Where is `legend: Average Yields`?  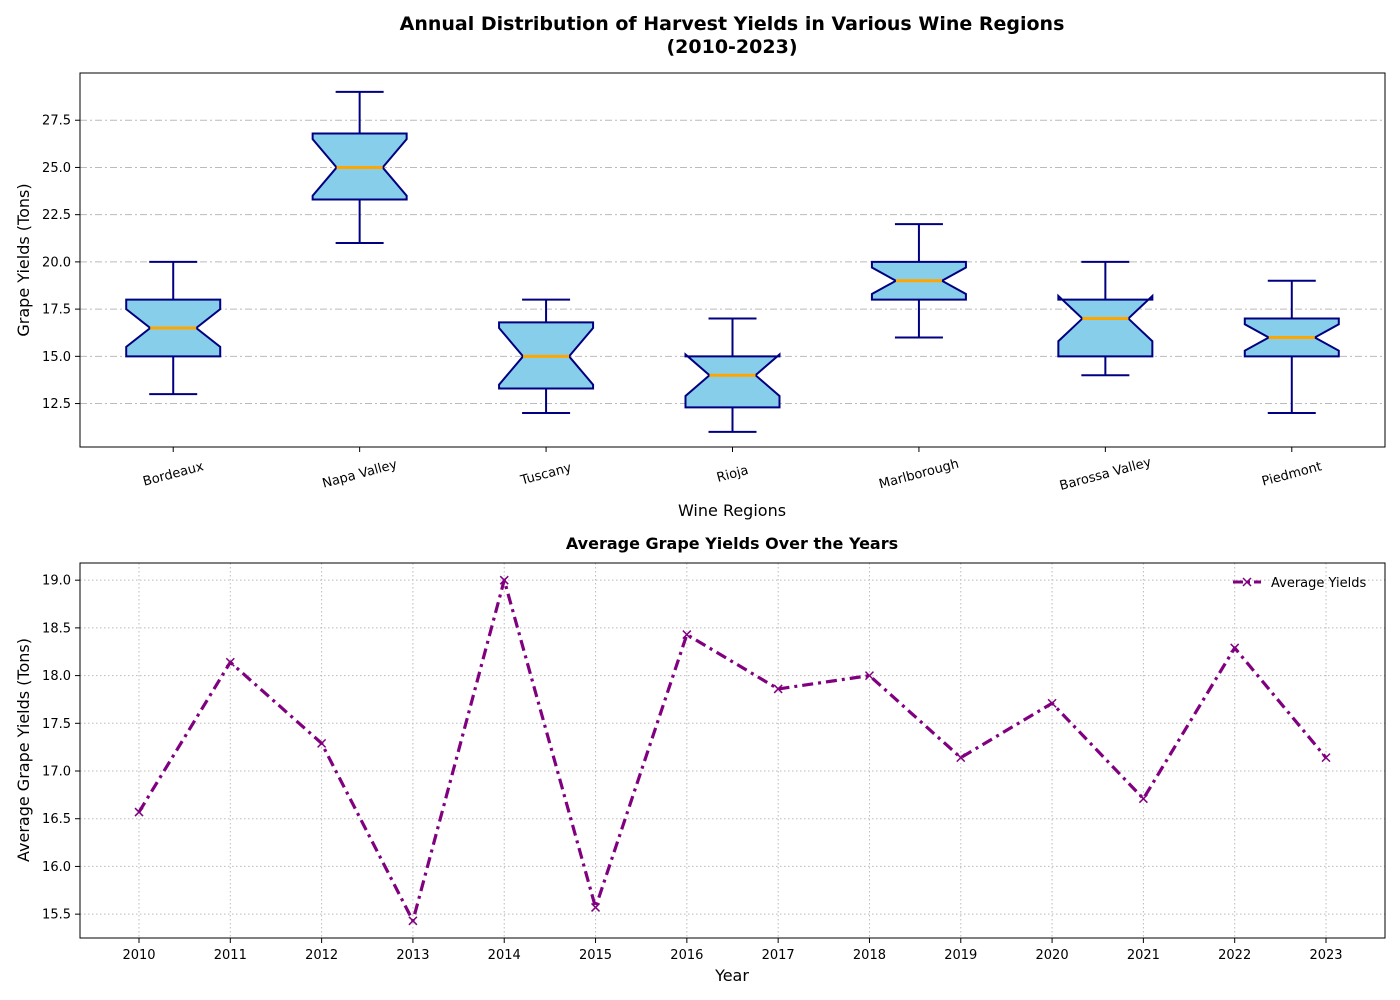
legend: Average Yields is located at coordinates (1299, 583).